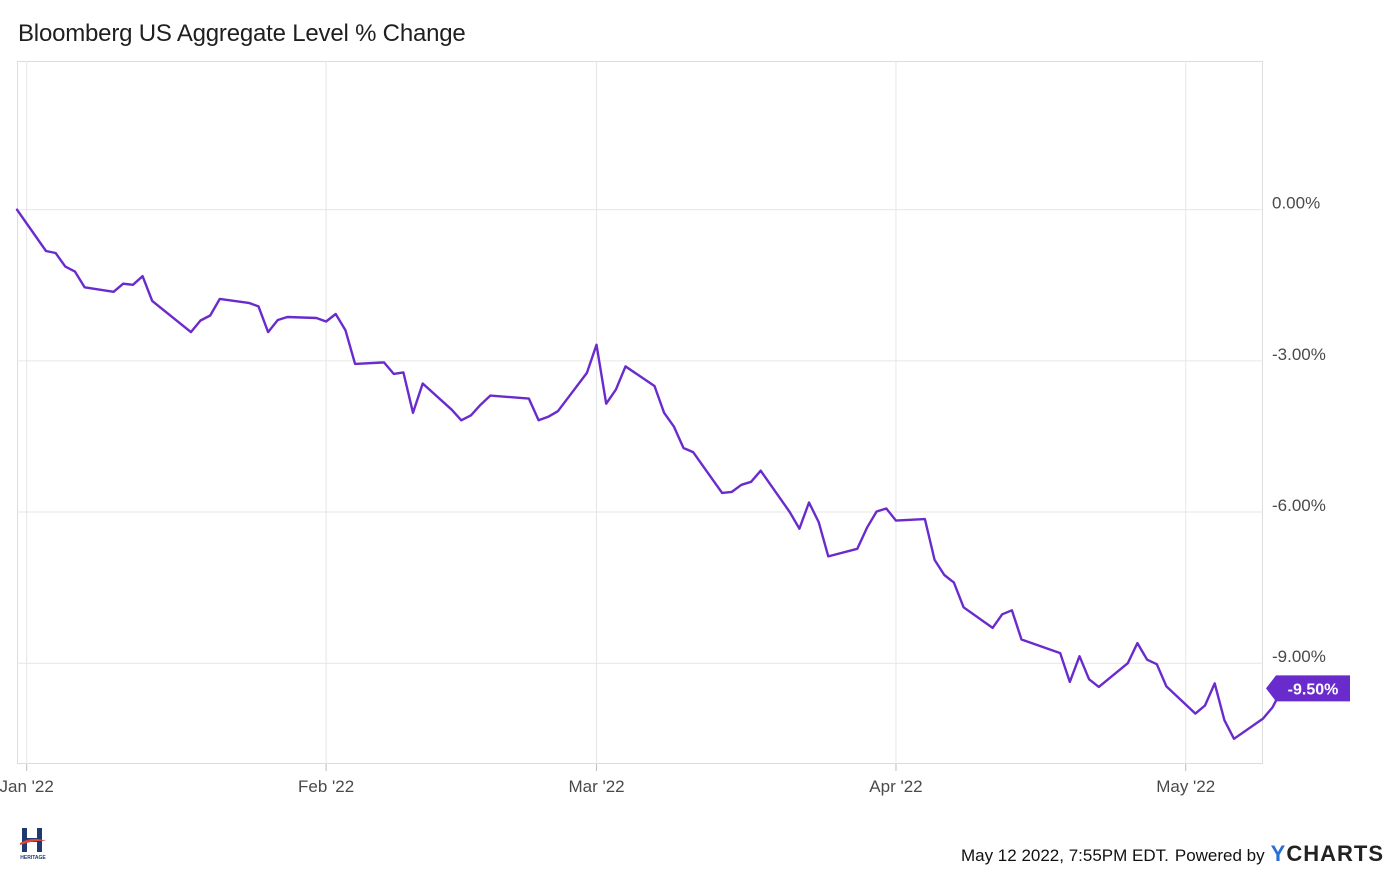 The image size is (1400, 877). I want to click on x-tick-label: May '22, so click(1185, 786).